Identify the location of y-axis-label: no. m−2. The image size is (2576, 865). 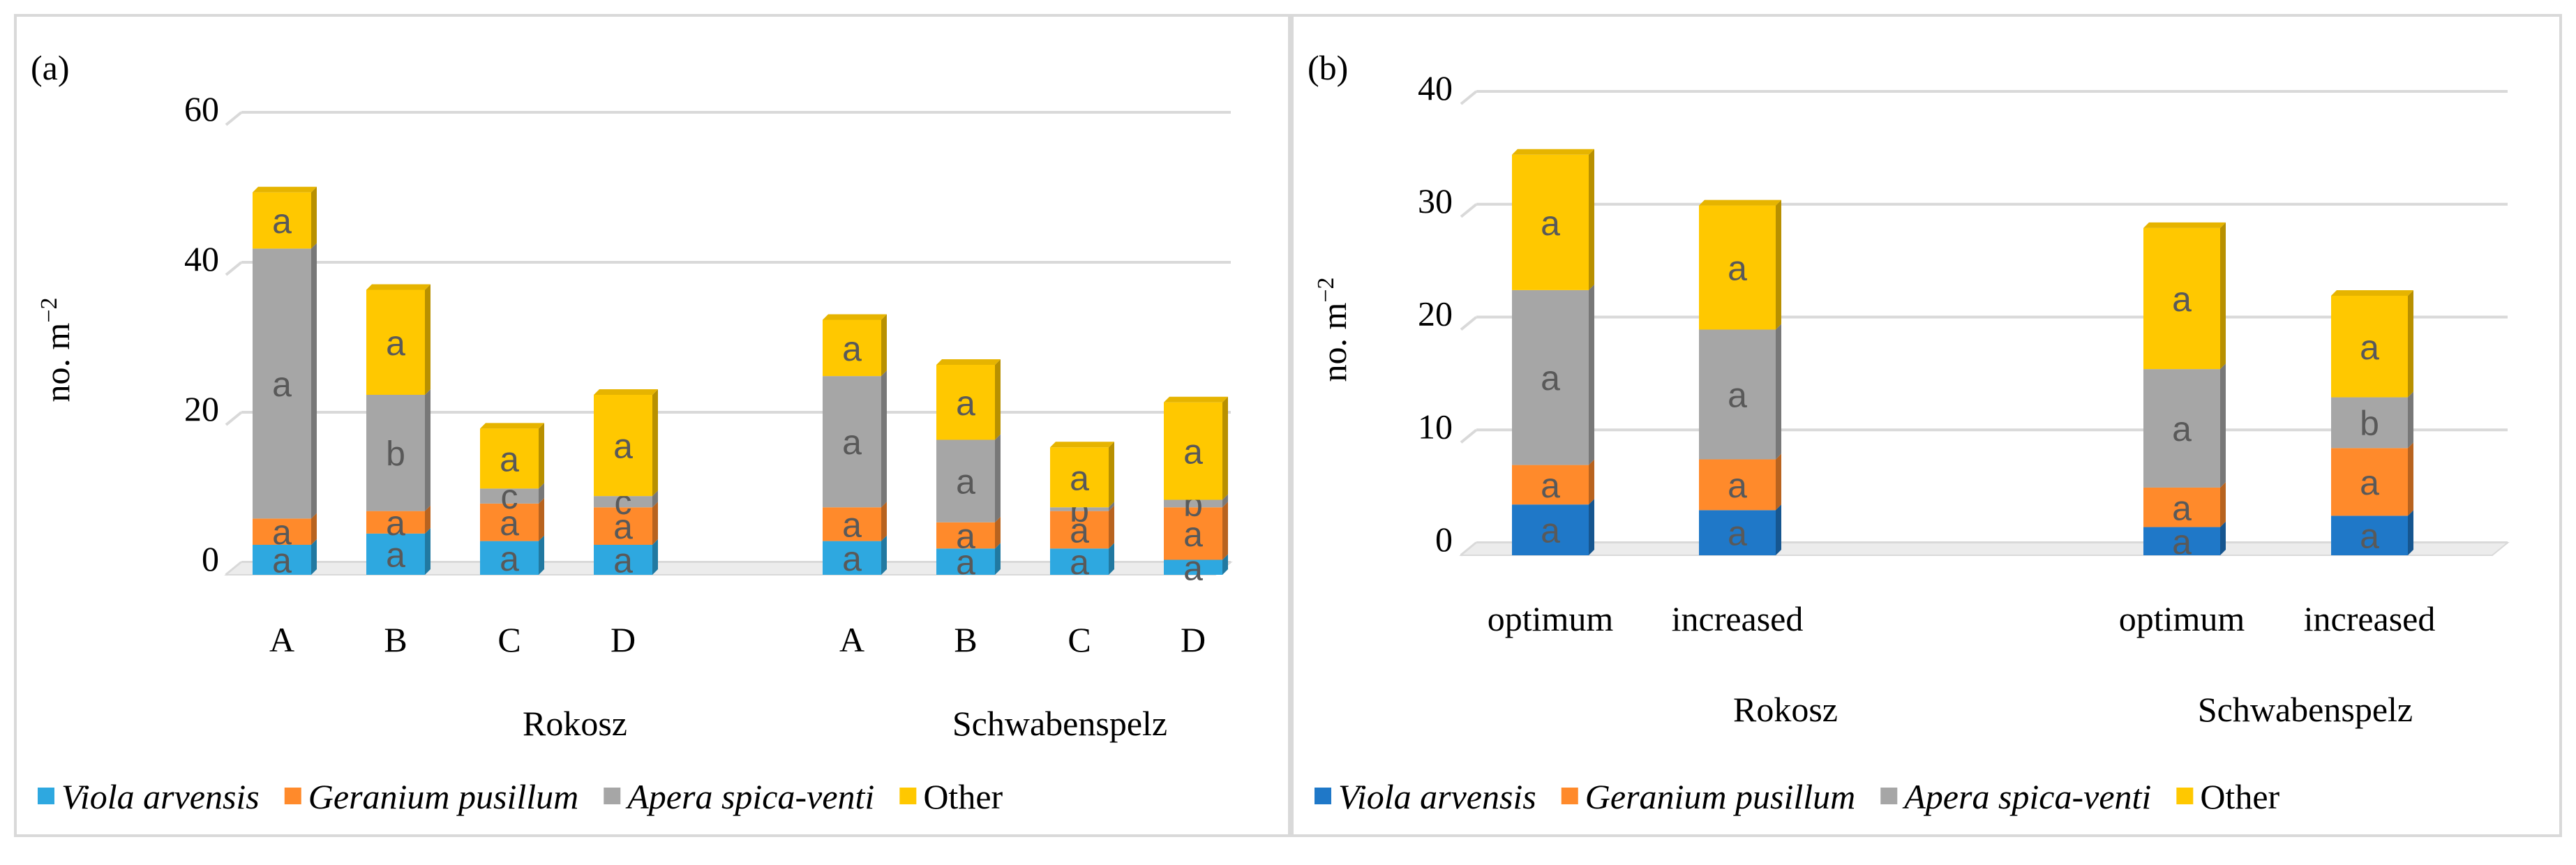
(56, 349).